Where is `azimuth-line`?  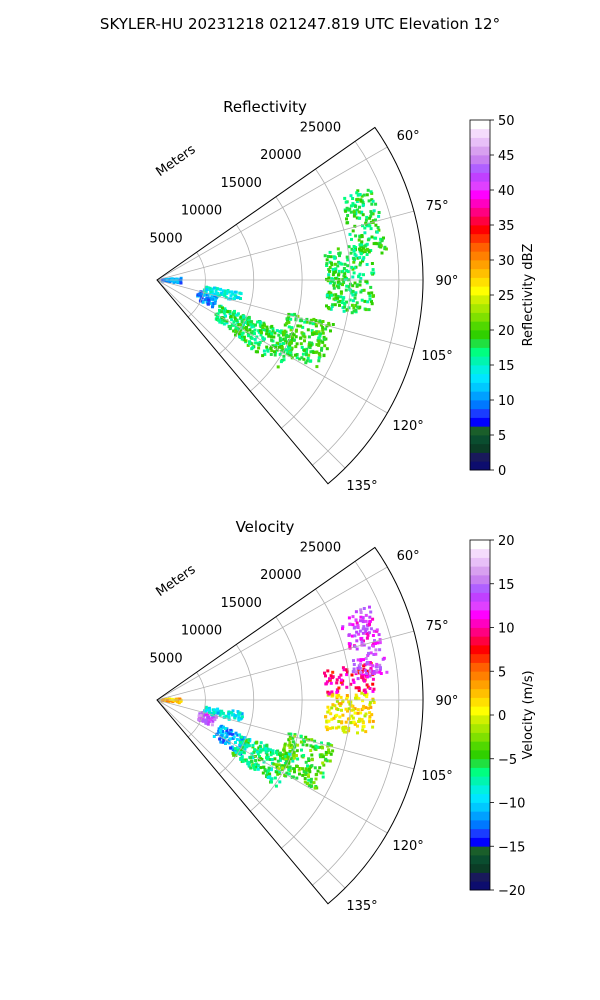 azimuth-line is located at coordinates (272, 346).